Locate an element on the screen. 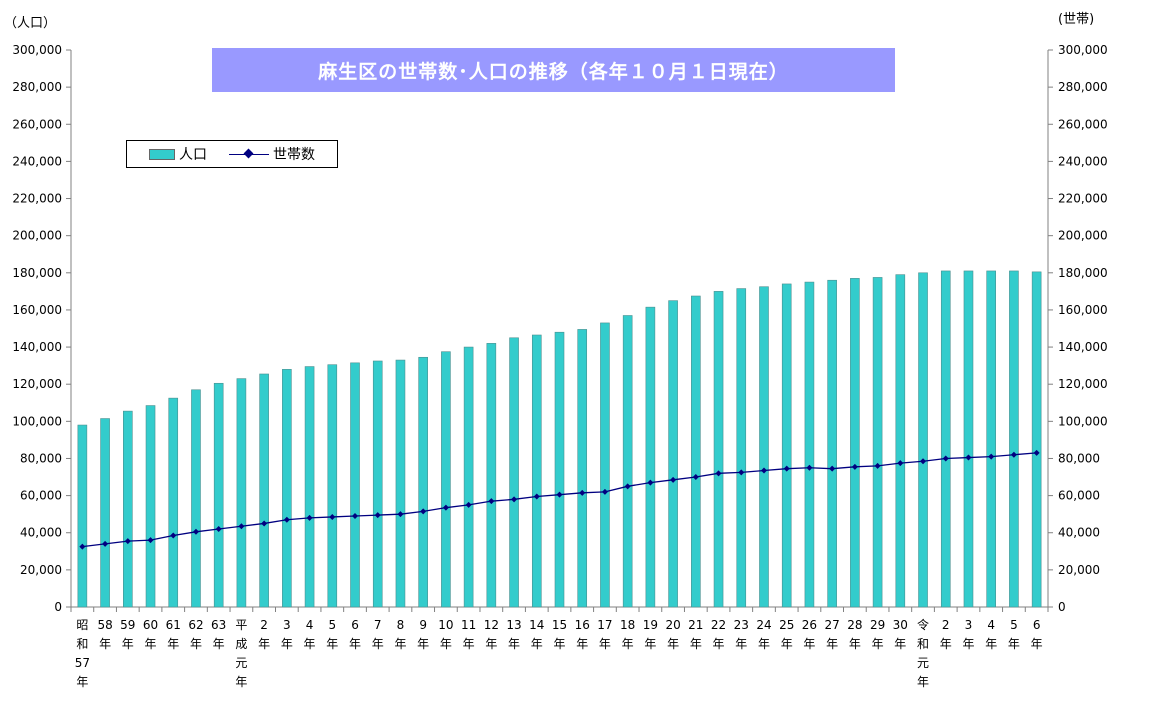 Image resolution: width=1152 pixels, height=702 pixels. legend-line-marker-icon is located at coordinates (249, 154).